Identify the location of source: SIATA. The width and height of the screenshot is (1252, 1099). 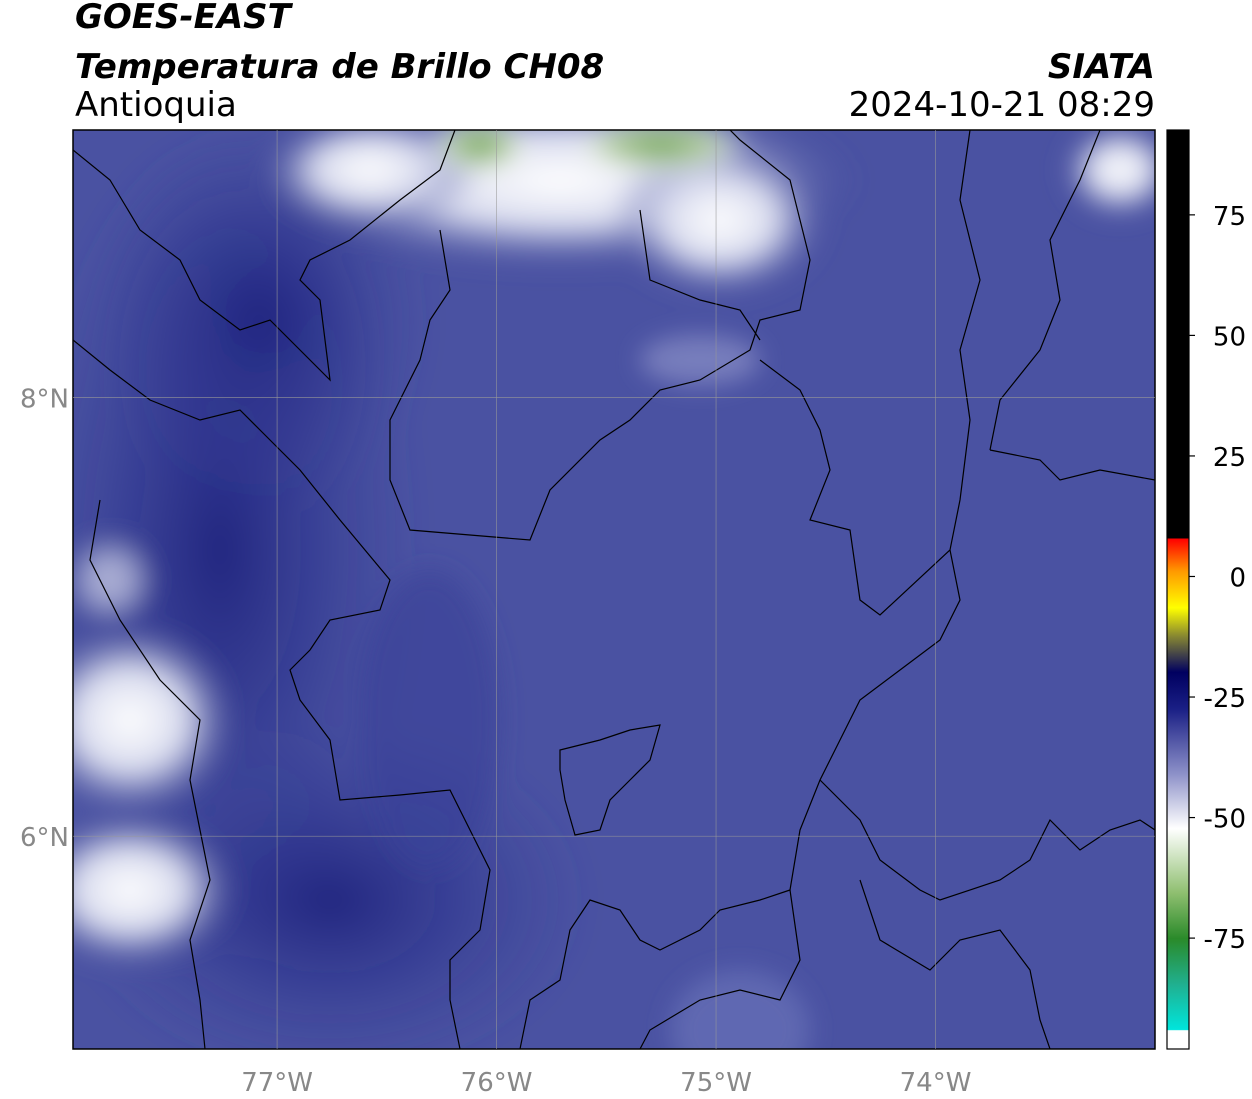
(1101, 67).